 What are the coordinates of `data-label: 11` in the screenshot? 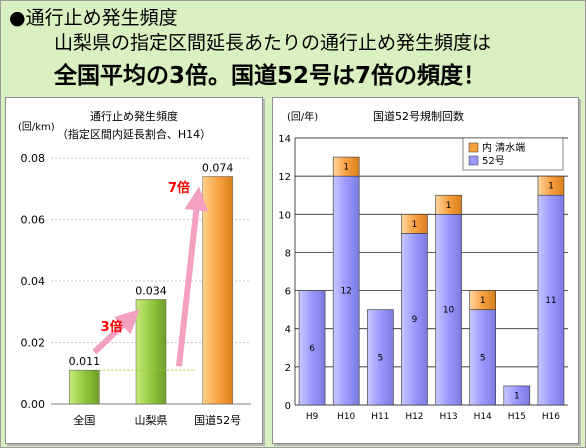 It's located at (550, 301).